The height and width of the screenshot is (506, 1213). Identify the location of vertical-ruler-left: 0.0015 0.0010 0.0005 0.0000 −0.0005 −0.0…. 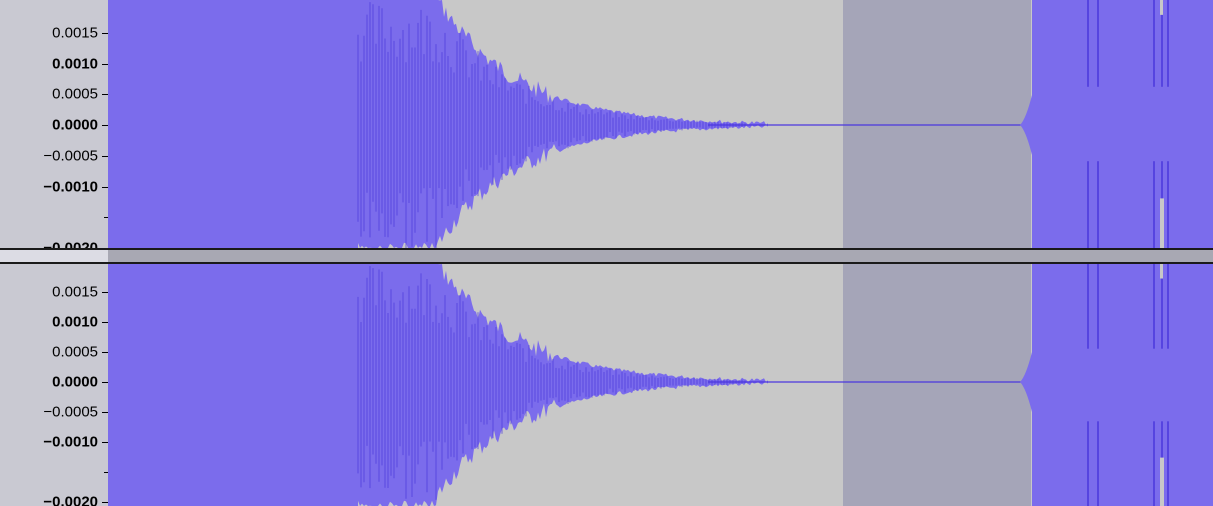
(54, 128).